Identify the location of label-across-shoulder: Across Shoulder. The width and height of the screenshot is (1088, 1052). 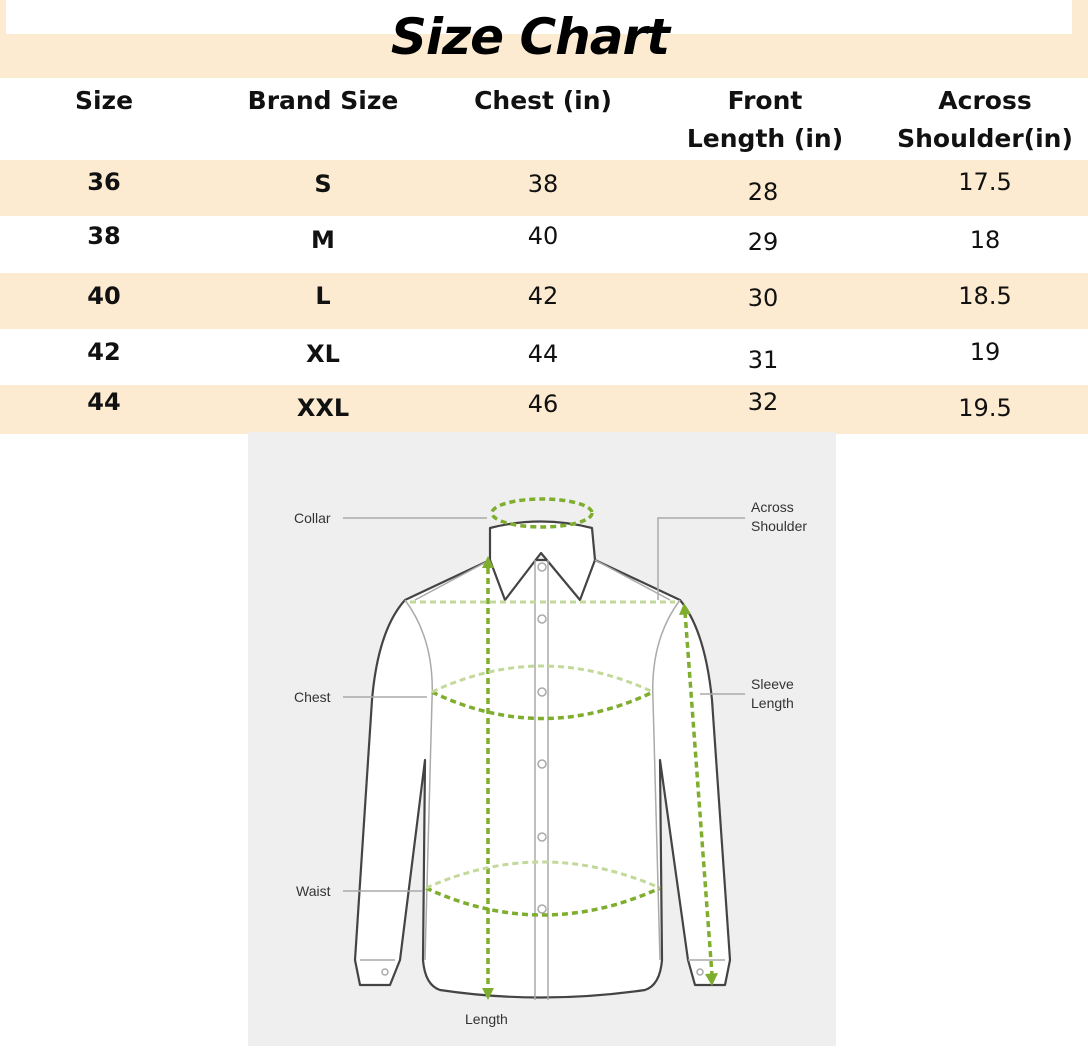
(779, 516).